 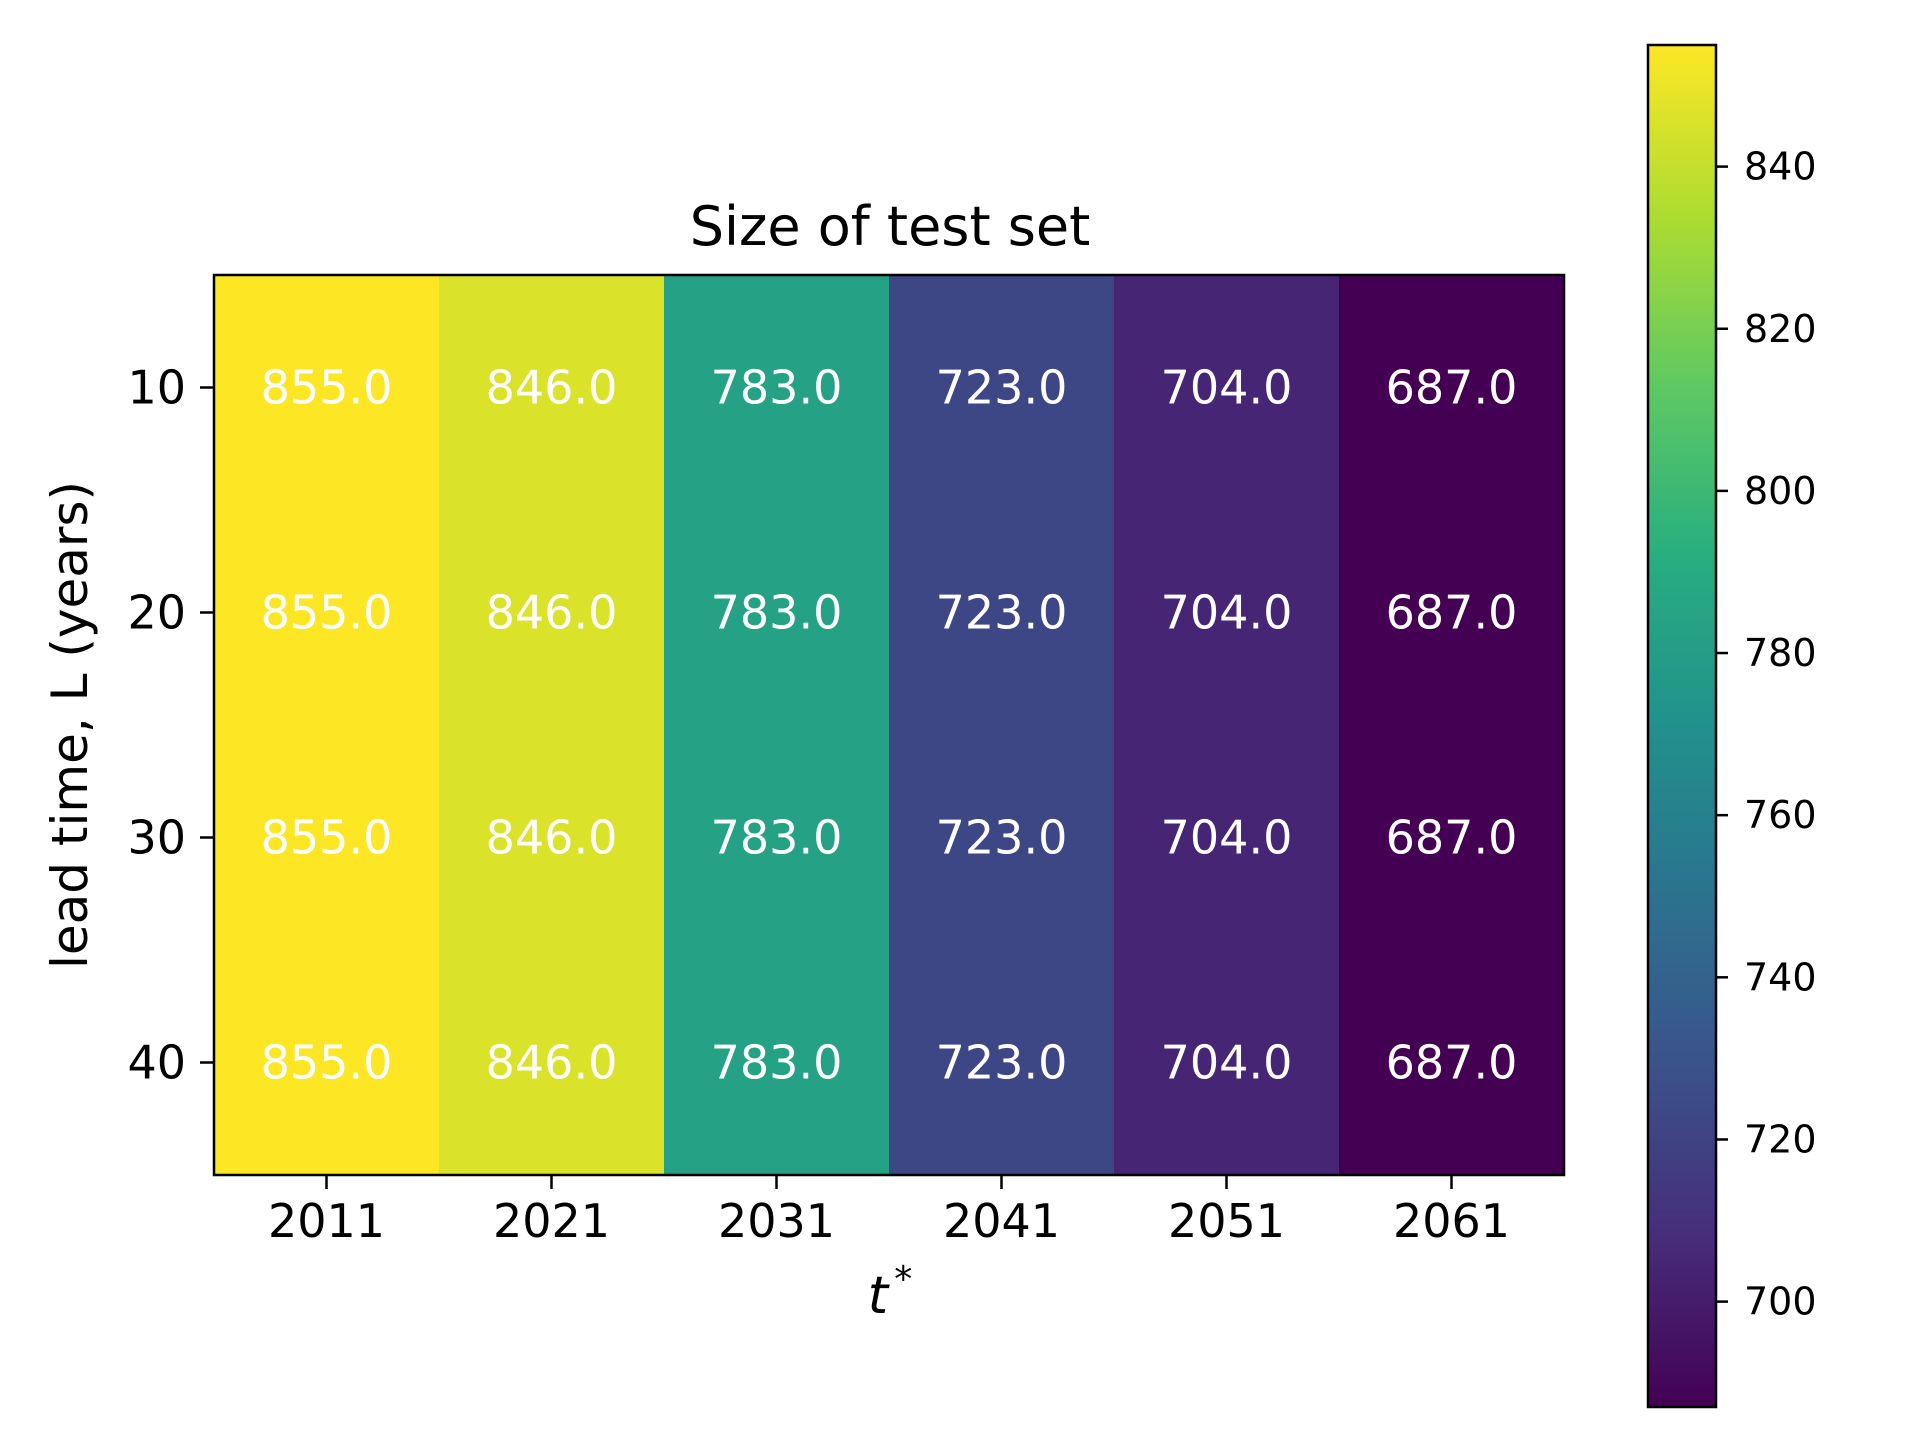 I want to click on colorbar, so click(x=1682, y=726).